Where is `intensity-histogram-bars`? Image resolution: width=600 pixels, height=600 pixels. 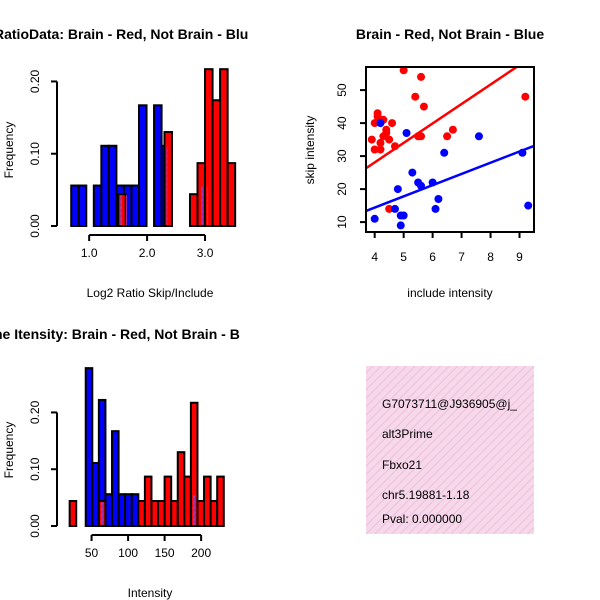
intensity-histogram-bars is located at coordinates (146, 447).